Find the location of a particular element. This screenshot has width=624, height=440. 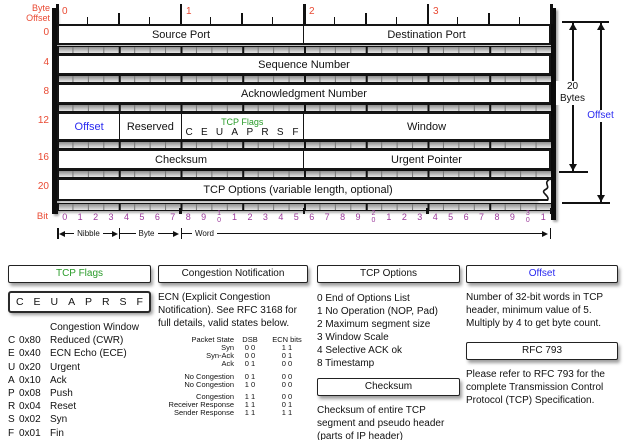

bit-digit: 2 is located at coordinates (373, 213).